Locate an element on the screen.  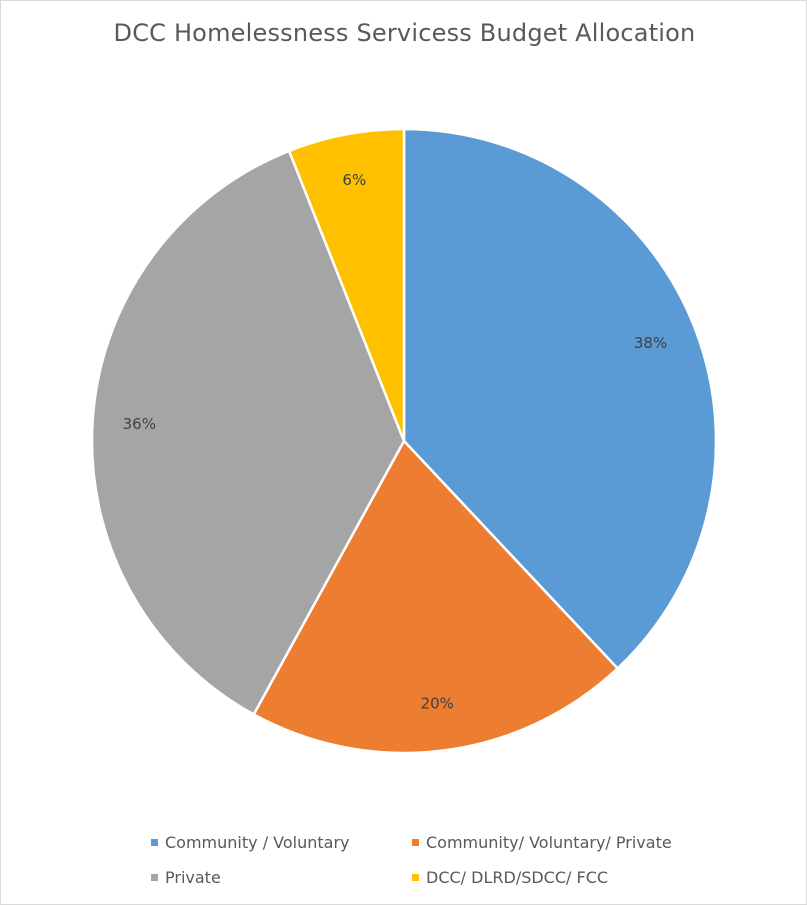
legend-swatch-community-voluntary is located at coordinates (154, 842).